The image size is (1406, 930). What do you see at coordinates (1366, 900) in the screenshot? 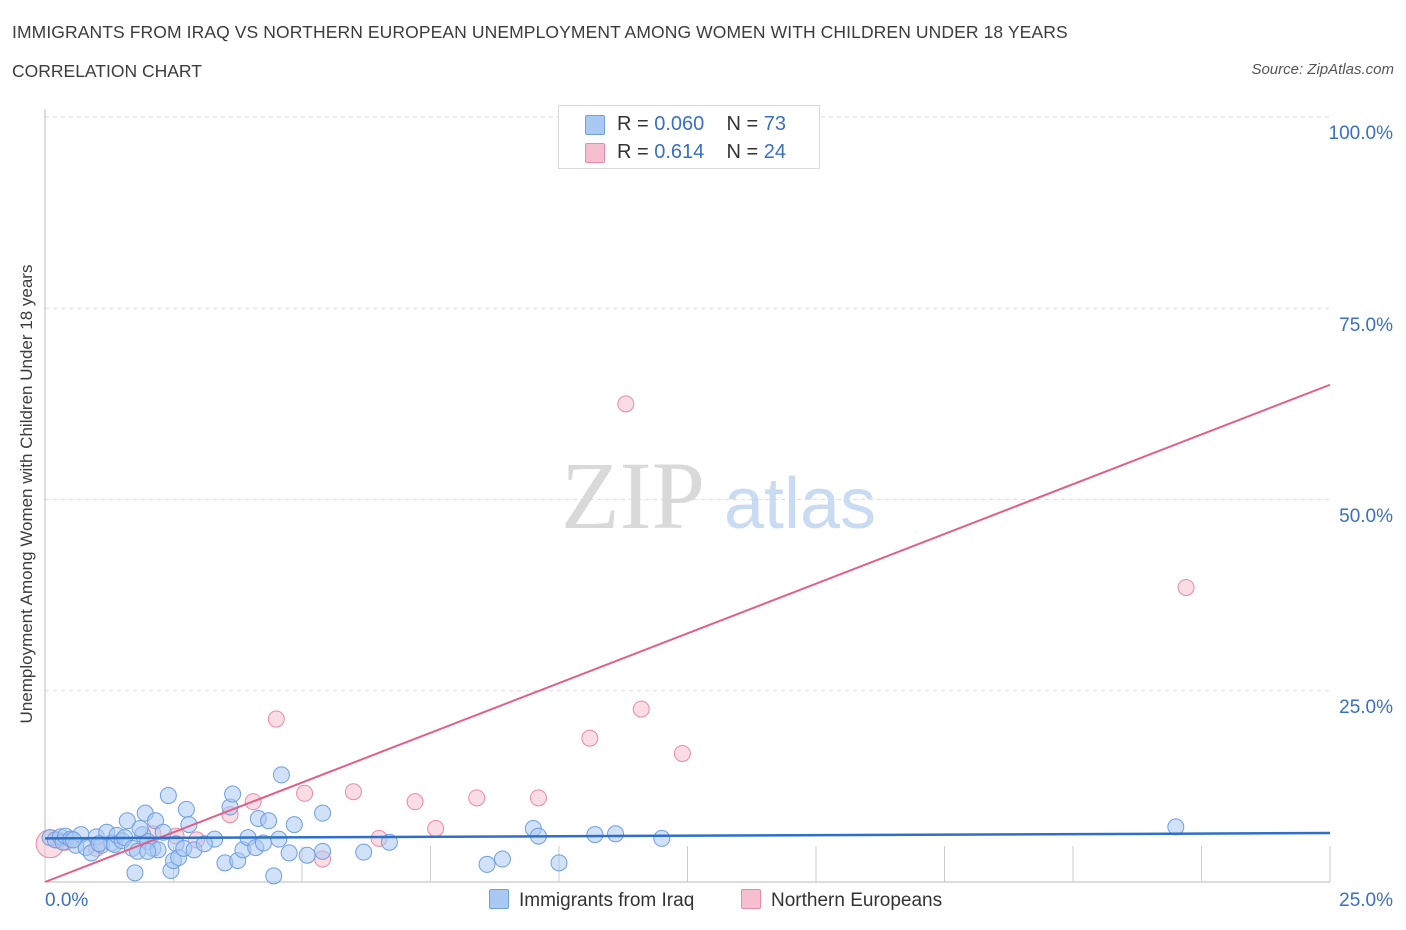
I see `x-tick-label-right: 25.0%` at bounding box center [1366, 900].